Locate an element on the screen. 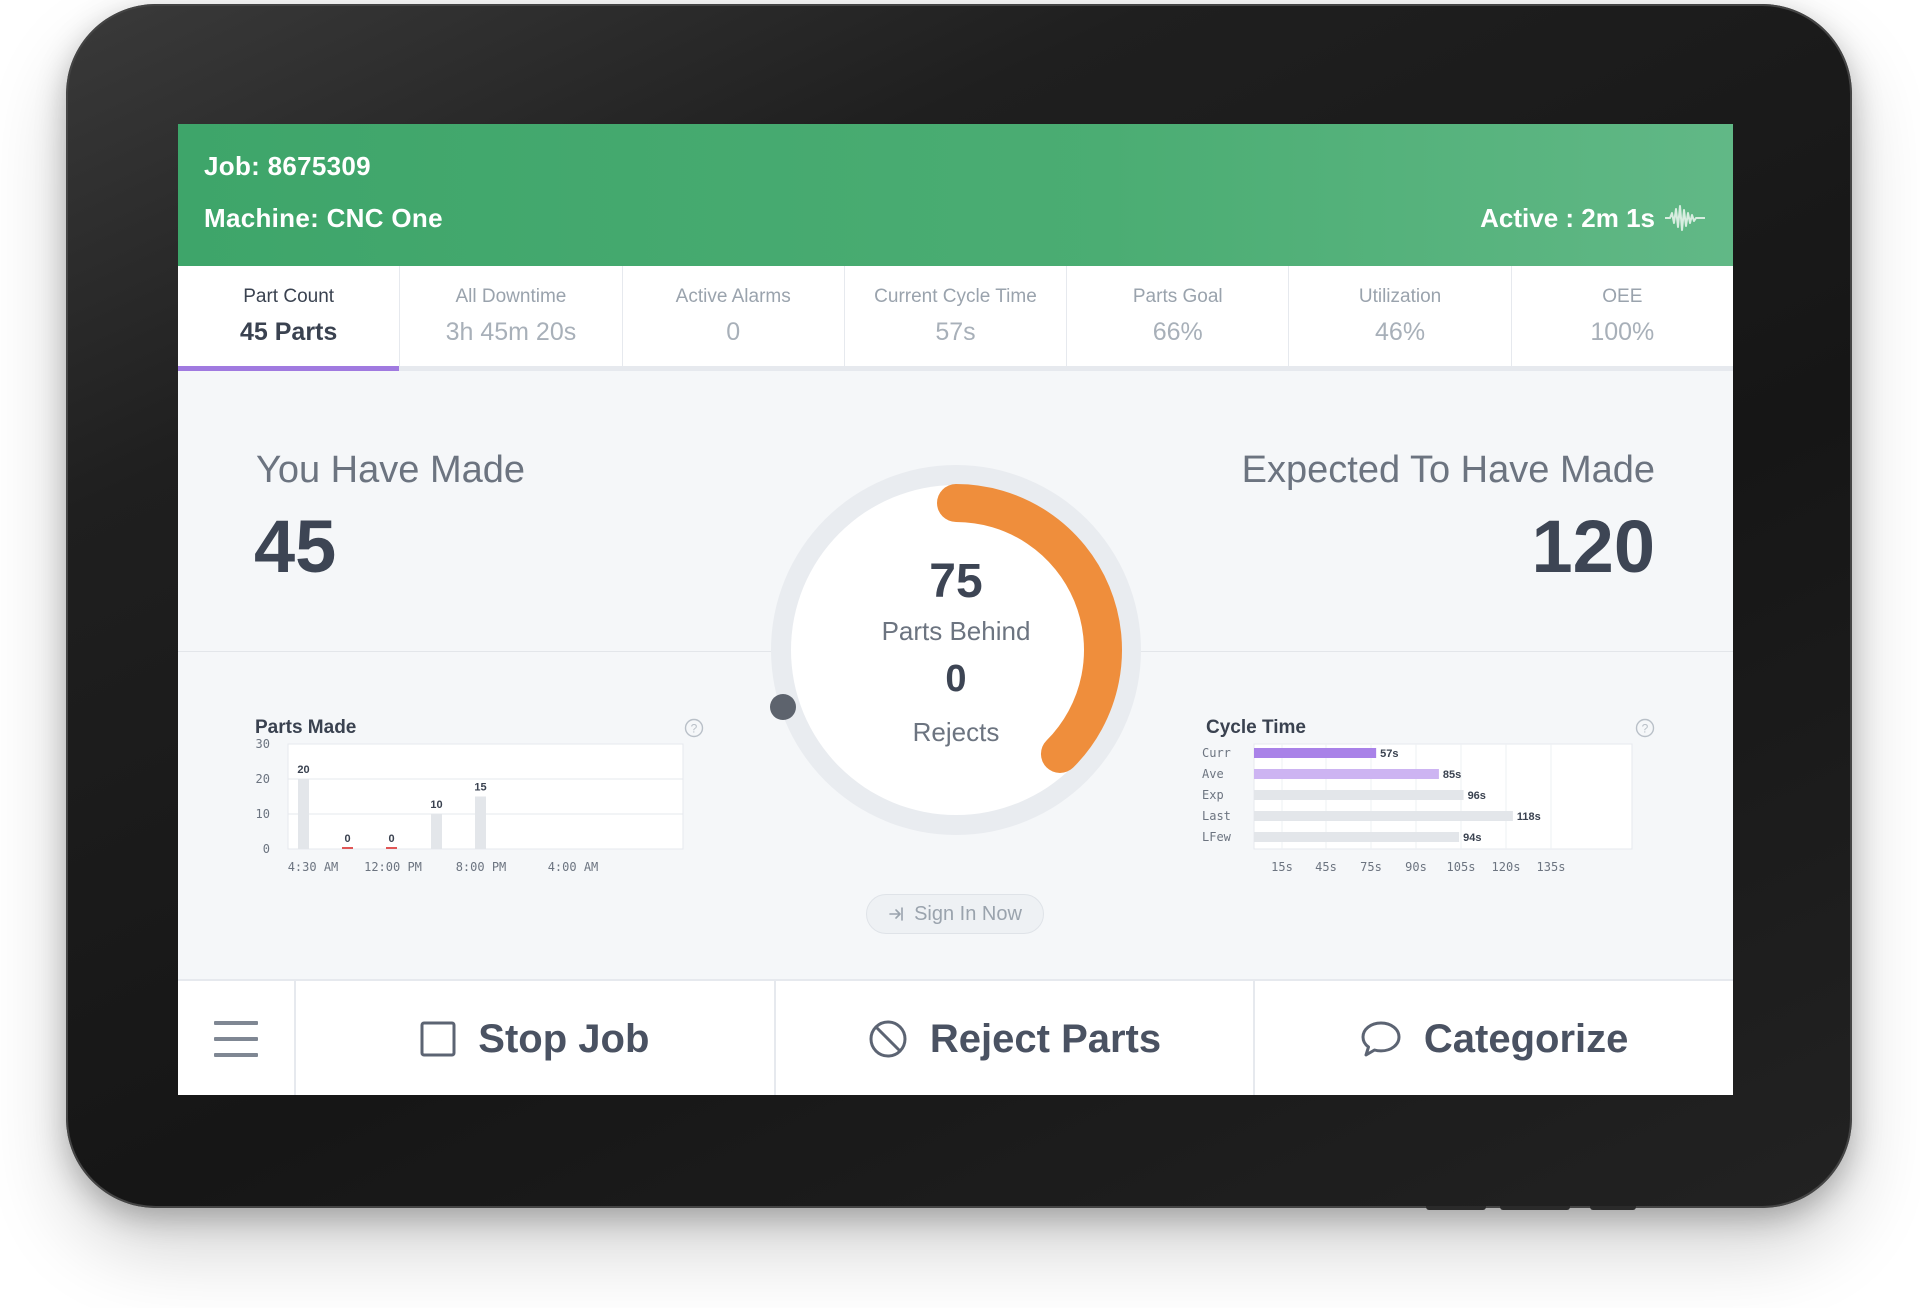 Image resolution: width=1920 pixels, height=1308 pixels. x-tick-label: 15s is located at coordinates (1282, 867).